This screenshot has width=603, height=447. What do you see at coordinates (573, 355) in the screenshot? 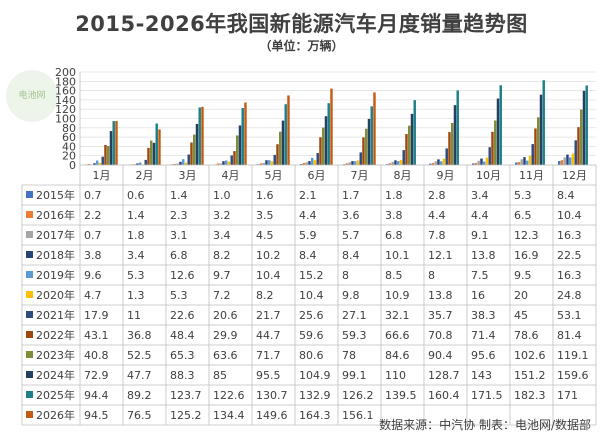
I see `data-label: 119.1` at bounding box center [573, 355].